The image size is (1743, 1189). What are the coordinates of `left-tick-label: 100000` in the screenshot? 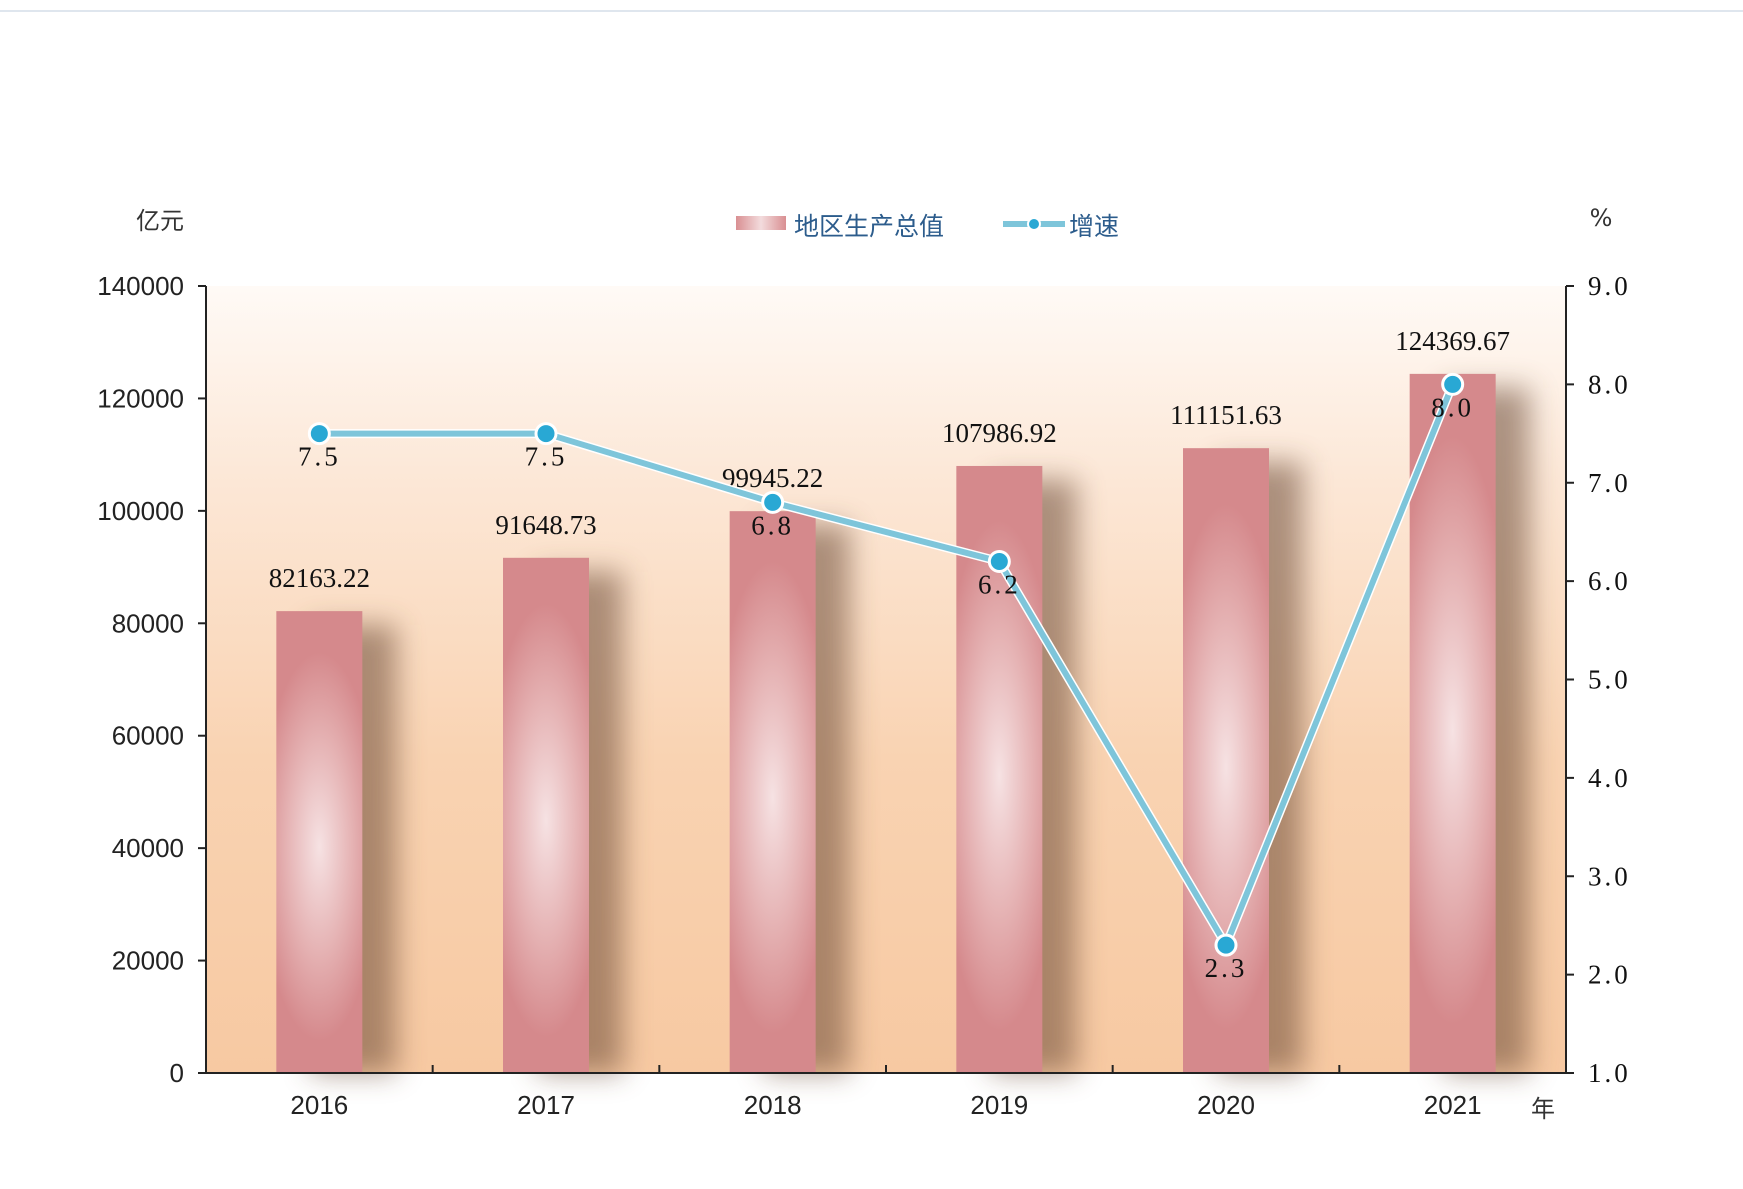 It's located at (140, 511).